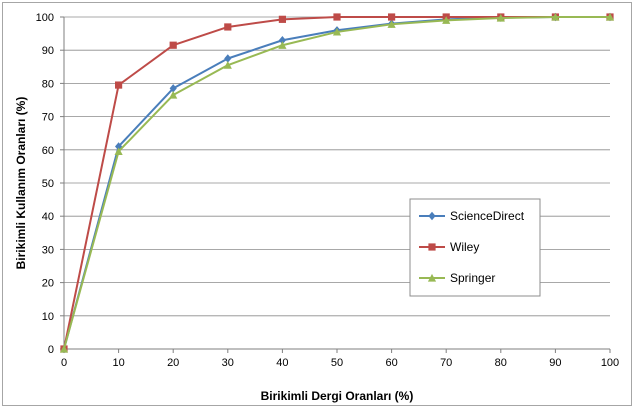 The width and height of the screenshot is (636, 410). I want to click on legend-item-sciencedirect: ScienceDirect, so click(472, 216).